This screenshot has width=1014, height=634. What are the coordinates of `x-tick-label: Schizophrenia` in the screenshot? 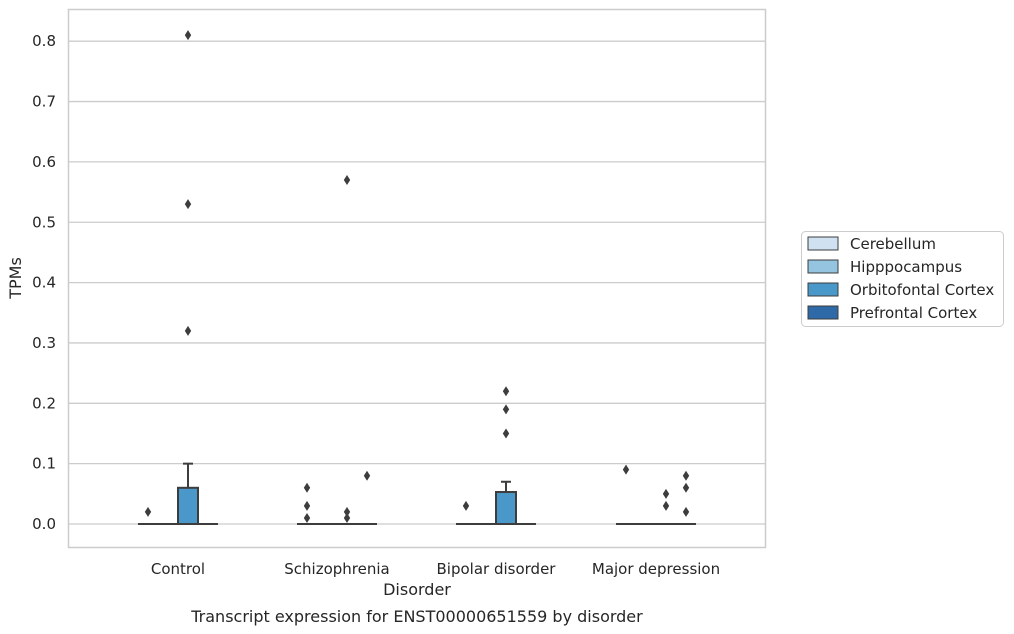 It's located at (336, 569).